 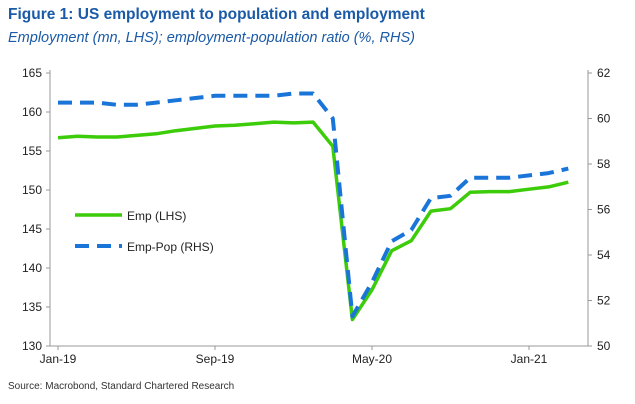 What do you see at coordinates (170, 247) in the screenshot?
I see `legend-label: Emp-Pop (RHS)` at bounding box center [170, 247].